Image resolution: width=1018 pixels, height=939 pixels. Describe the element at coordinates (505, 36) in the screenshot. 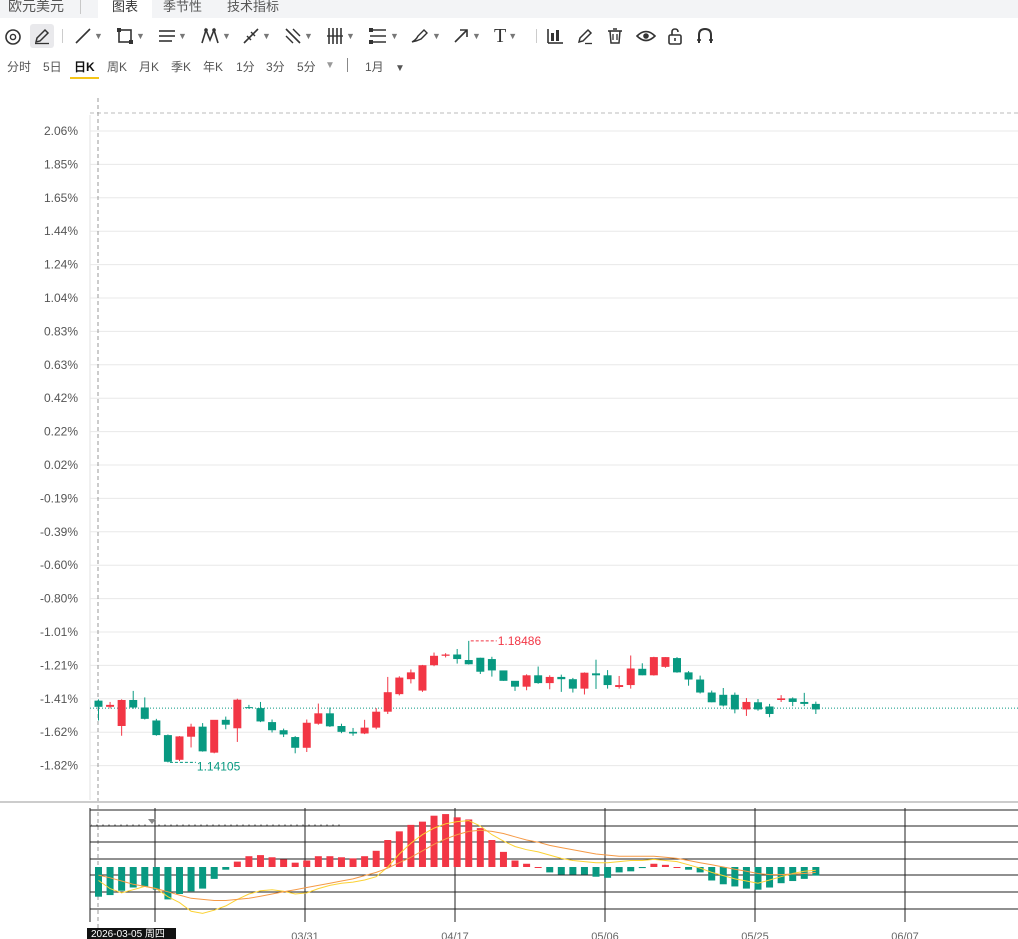

I see `text-icon: T ▼` at that location.